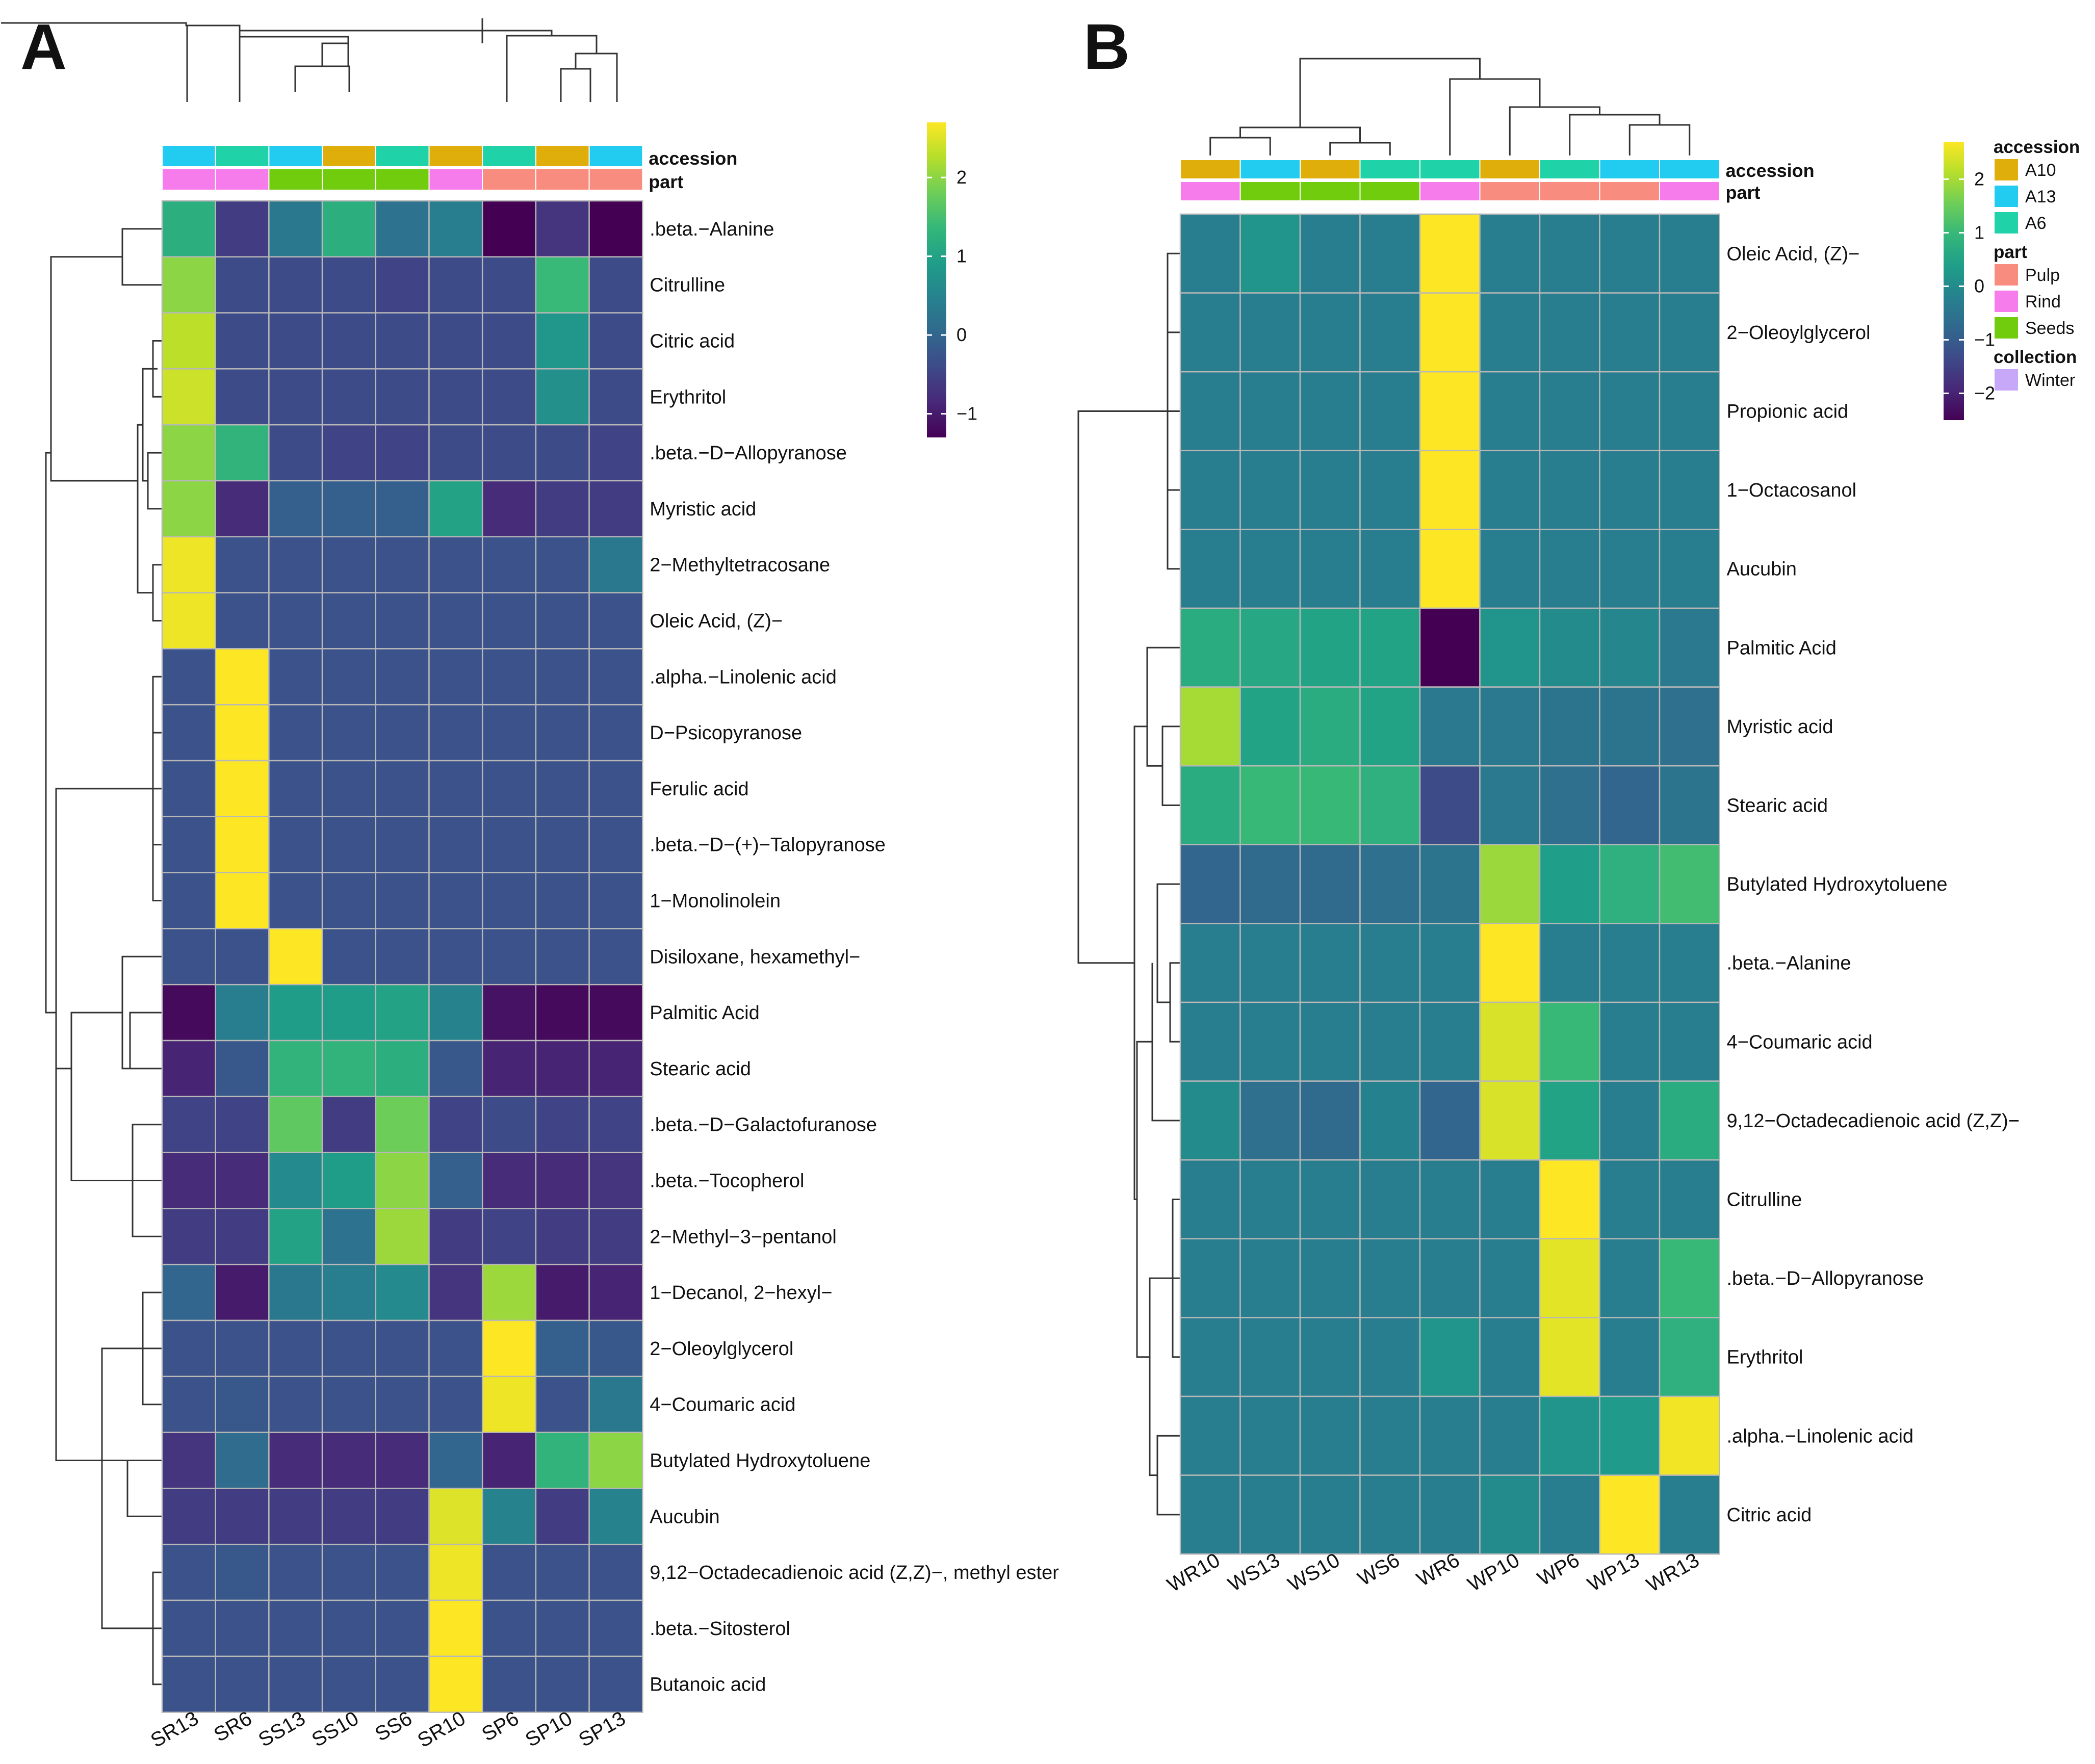 The width and height of the screenshot is (2095, 1764). What do you see at coordinates (1979, 180) in the screenshot?
I see `colorbar-tick-label: 2` at bounding box center [1979, 180].